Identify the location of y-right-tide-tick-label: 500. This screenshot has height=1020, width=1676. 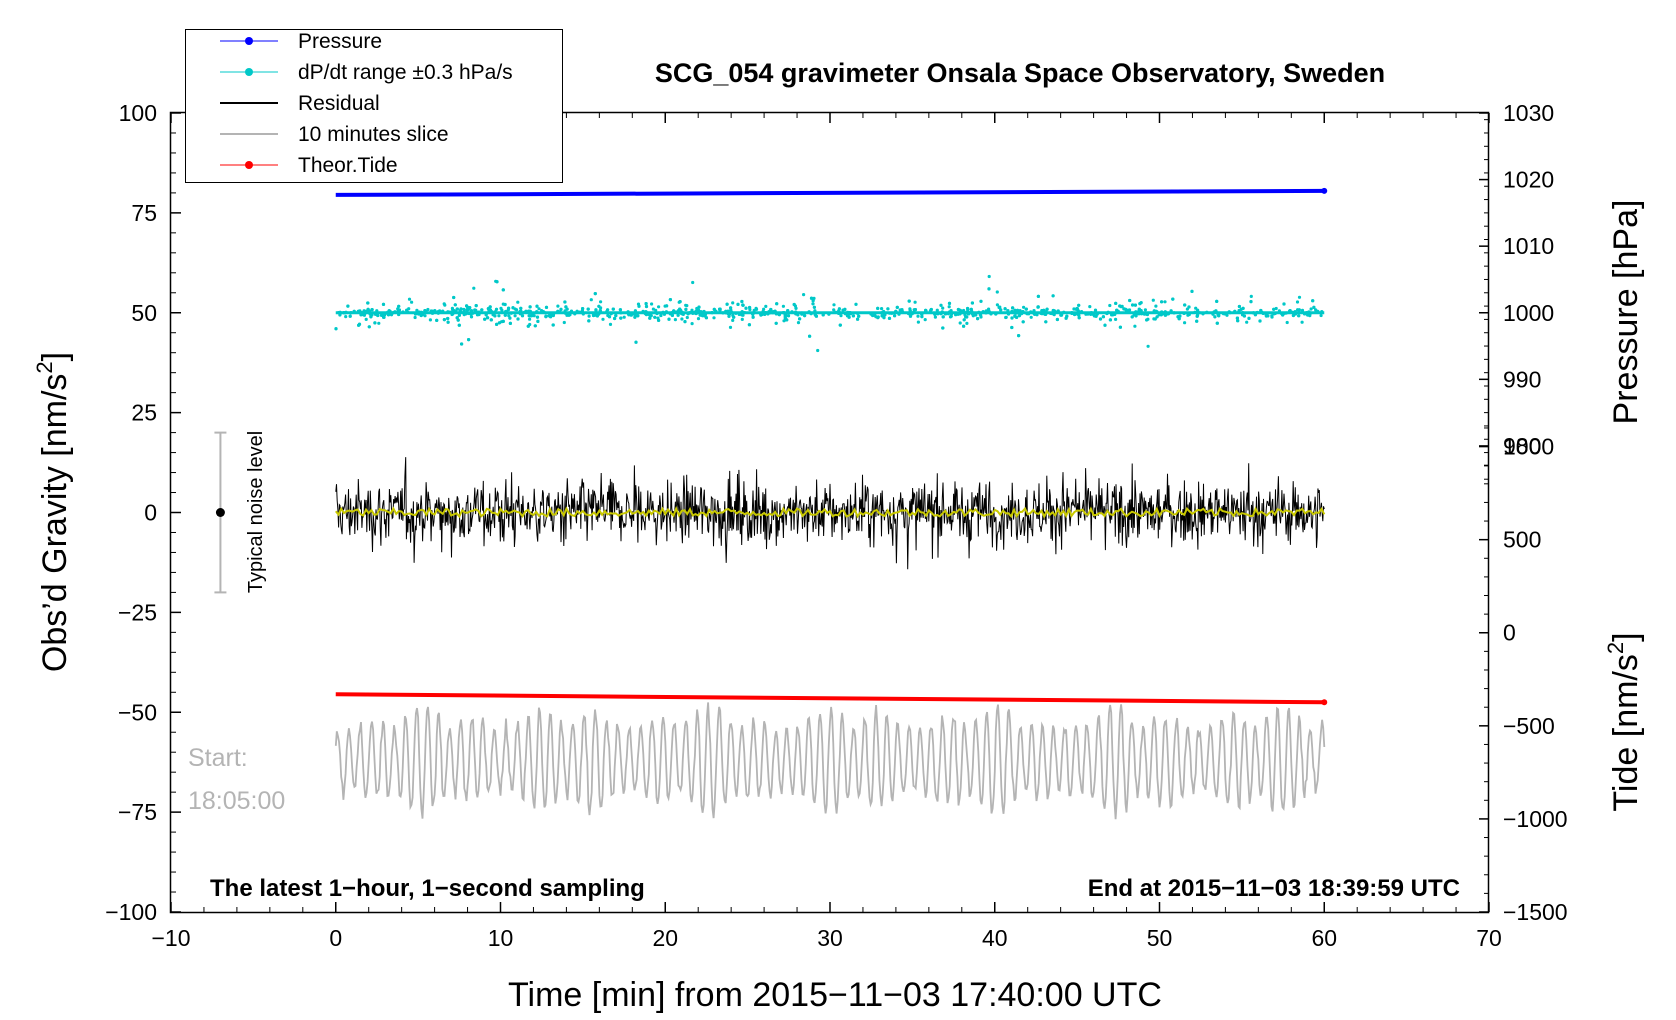
(1522, 540).